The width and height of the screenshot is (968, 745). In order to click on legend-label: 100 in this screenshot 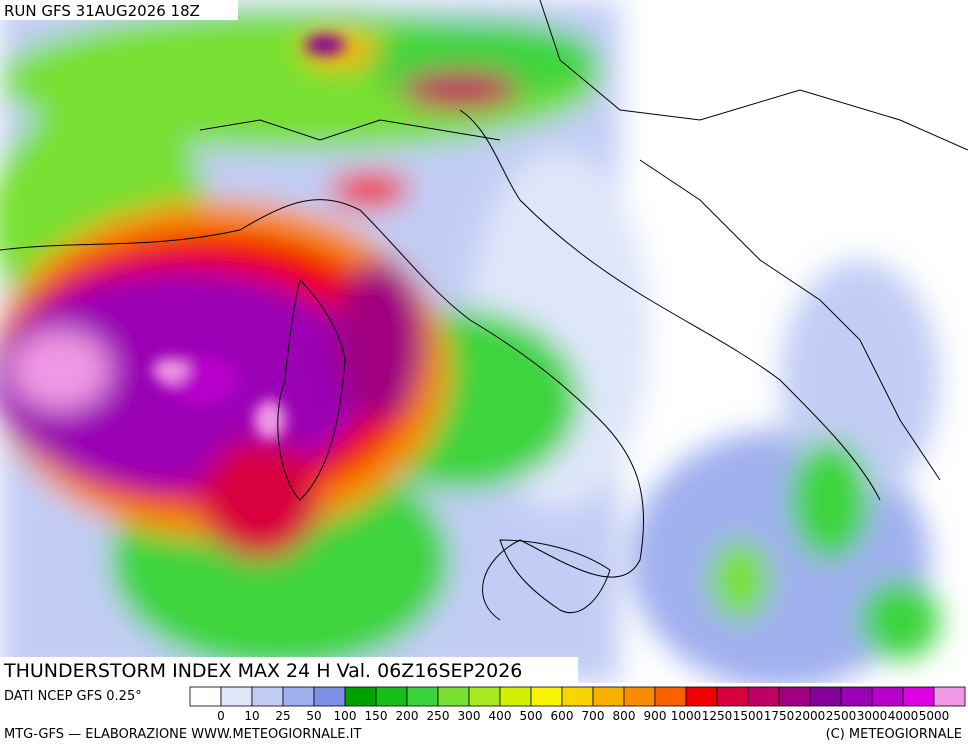, I will do `click(345, 716)`.